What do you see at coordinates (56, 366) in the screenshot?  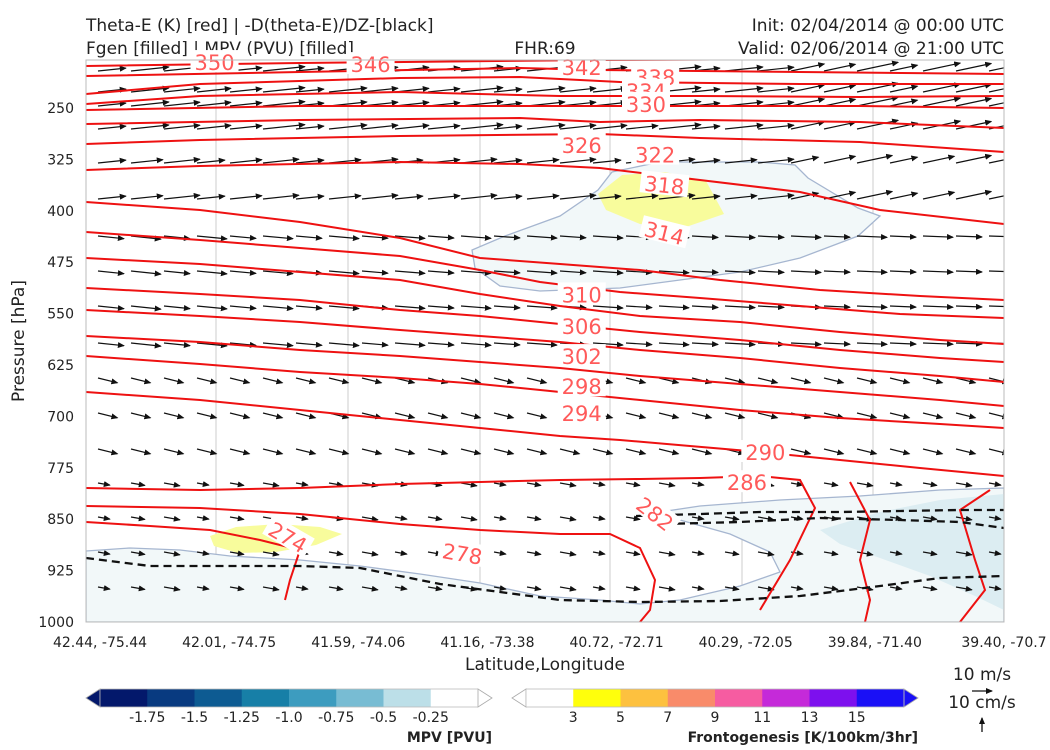 I see `y-axis-ticks: 250 325 400 475 550 625 700 775 850 925 1000` at bounding box center [56, 366].